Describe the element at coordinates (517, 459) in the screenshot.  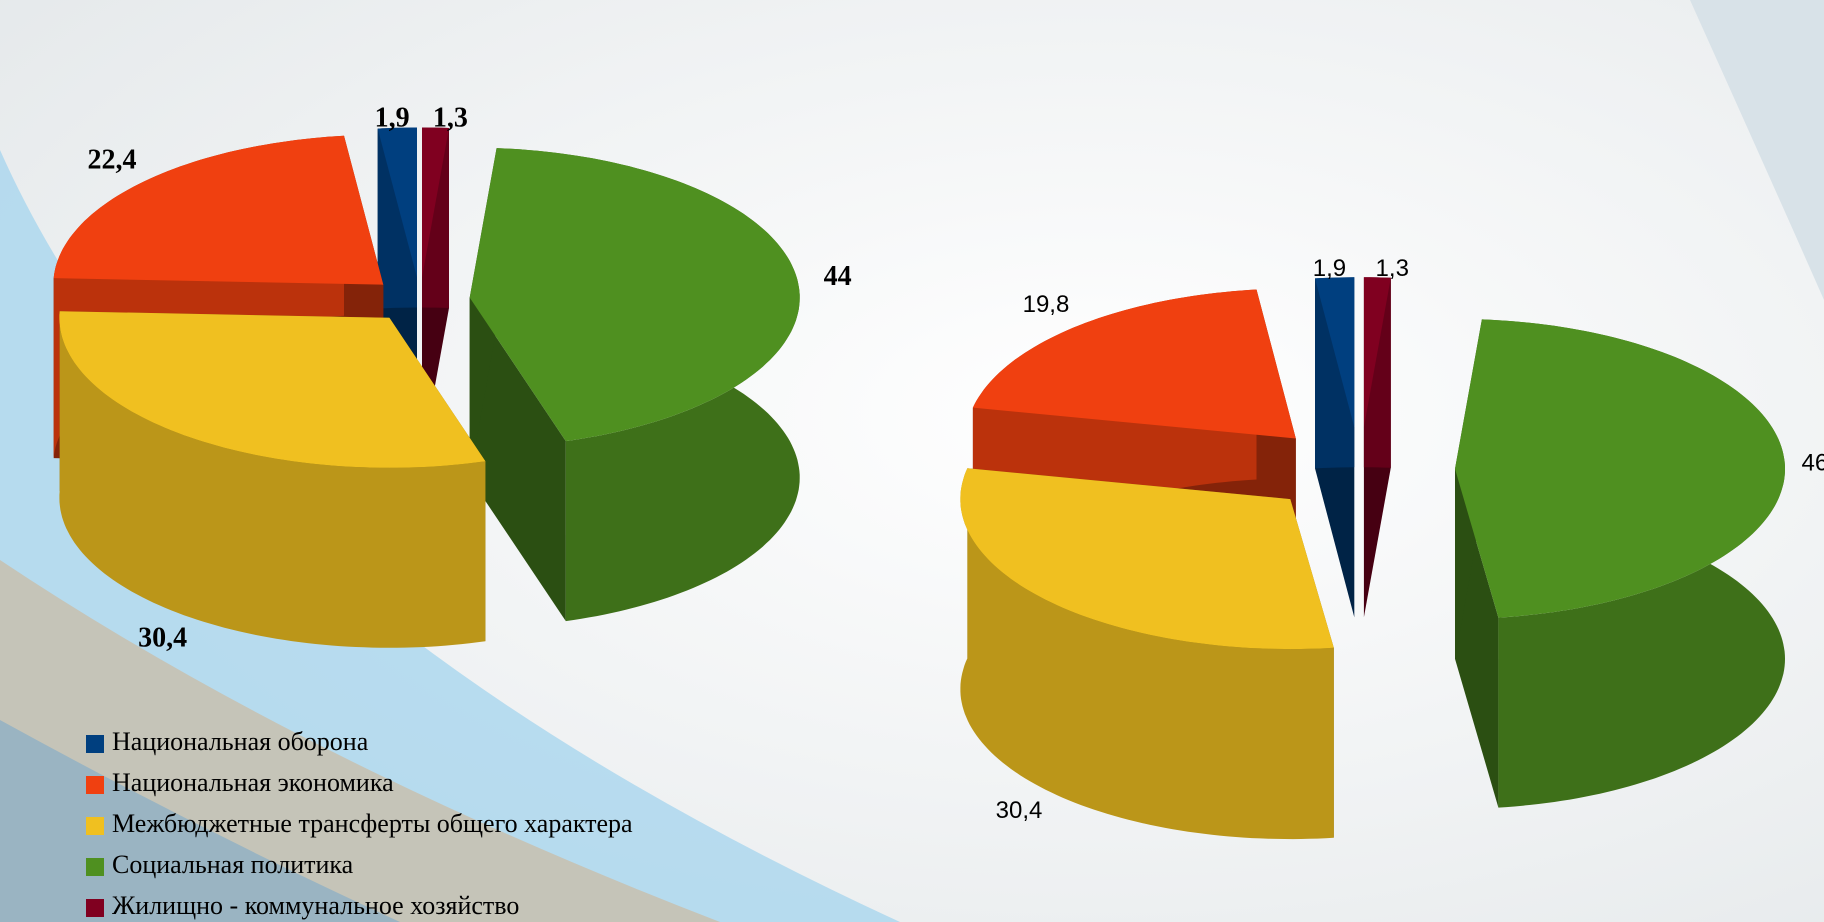
I see `slice-side` at that location.